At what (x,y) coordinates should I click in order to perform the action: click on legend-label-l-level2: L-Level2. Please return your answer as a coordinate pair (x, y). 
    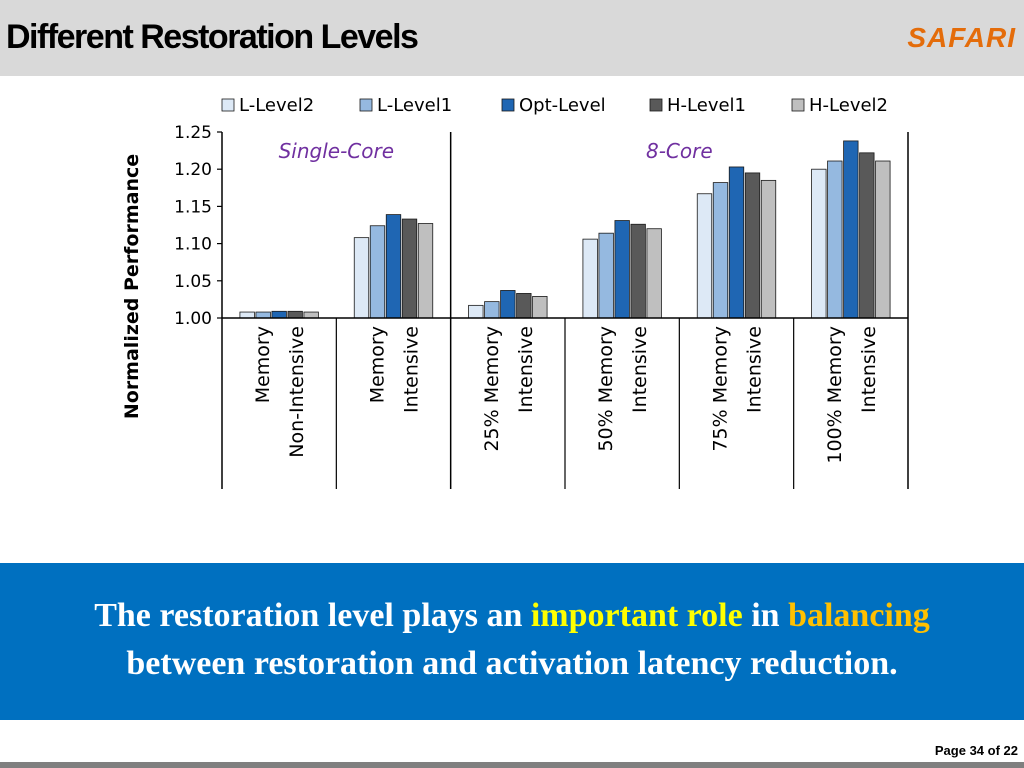
    Looking at the image, I should click on (276, 105).